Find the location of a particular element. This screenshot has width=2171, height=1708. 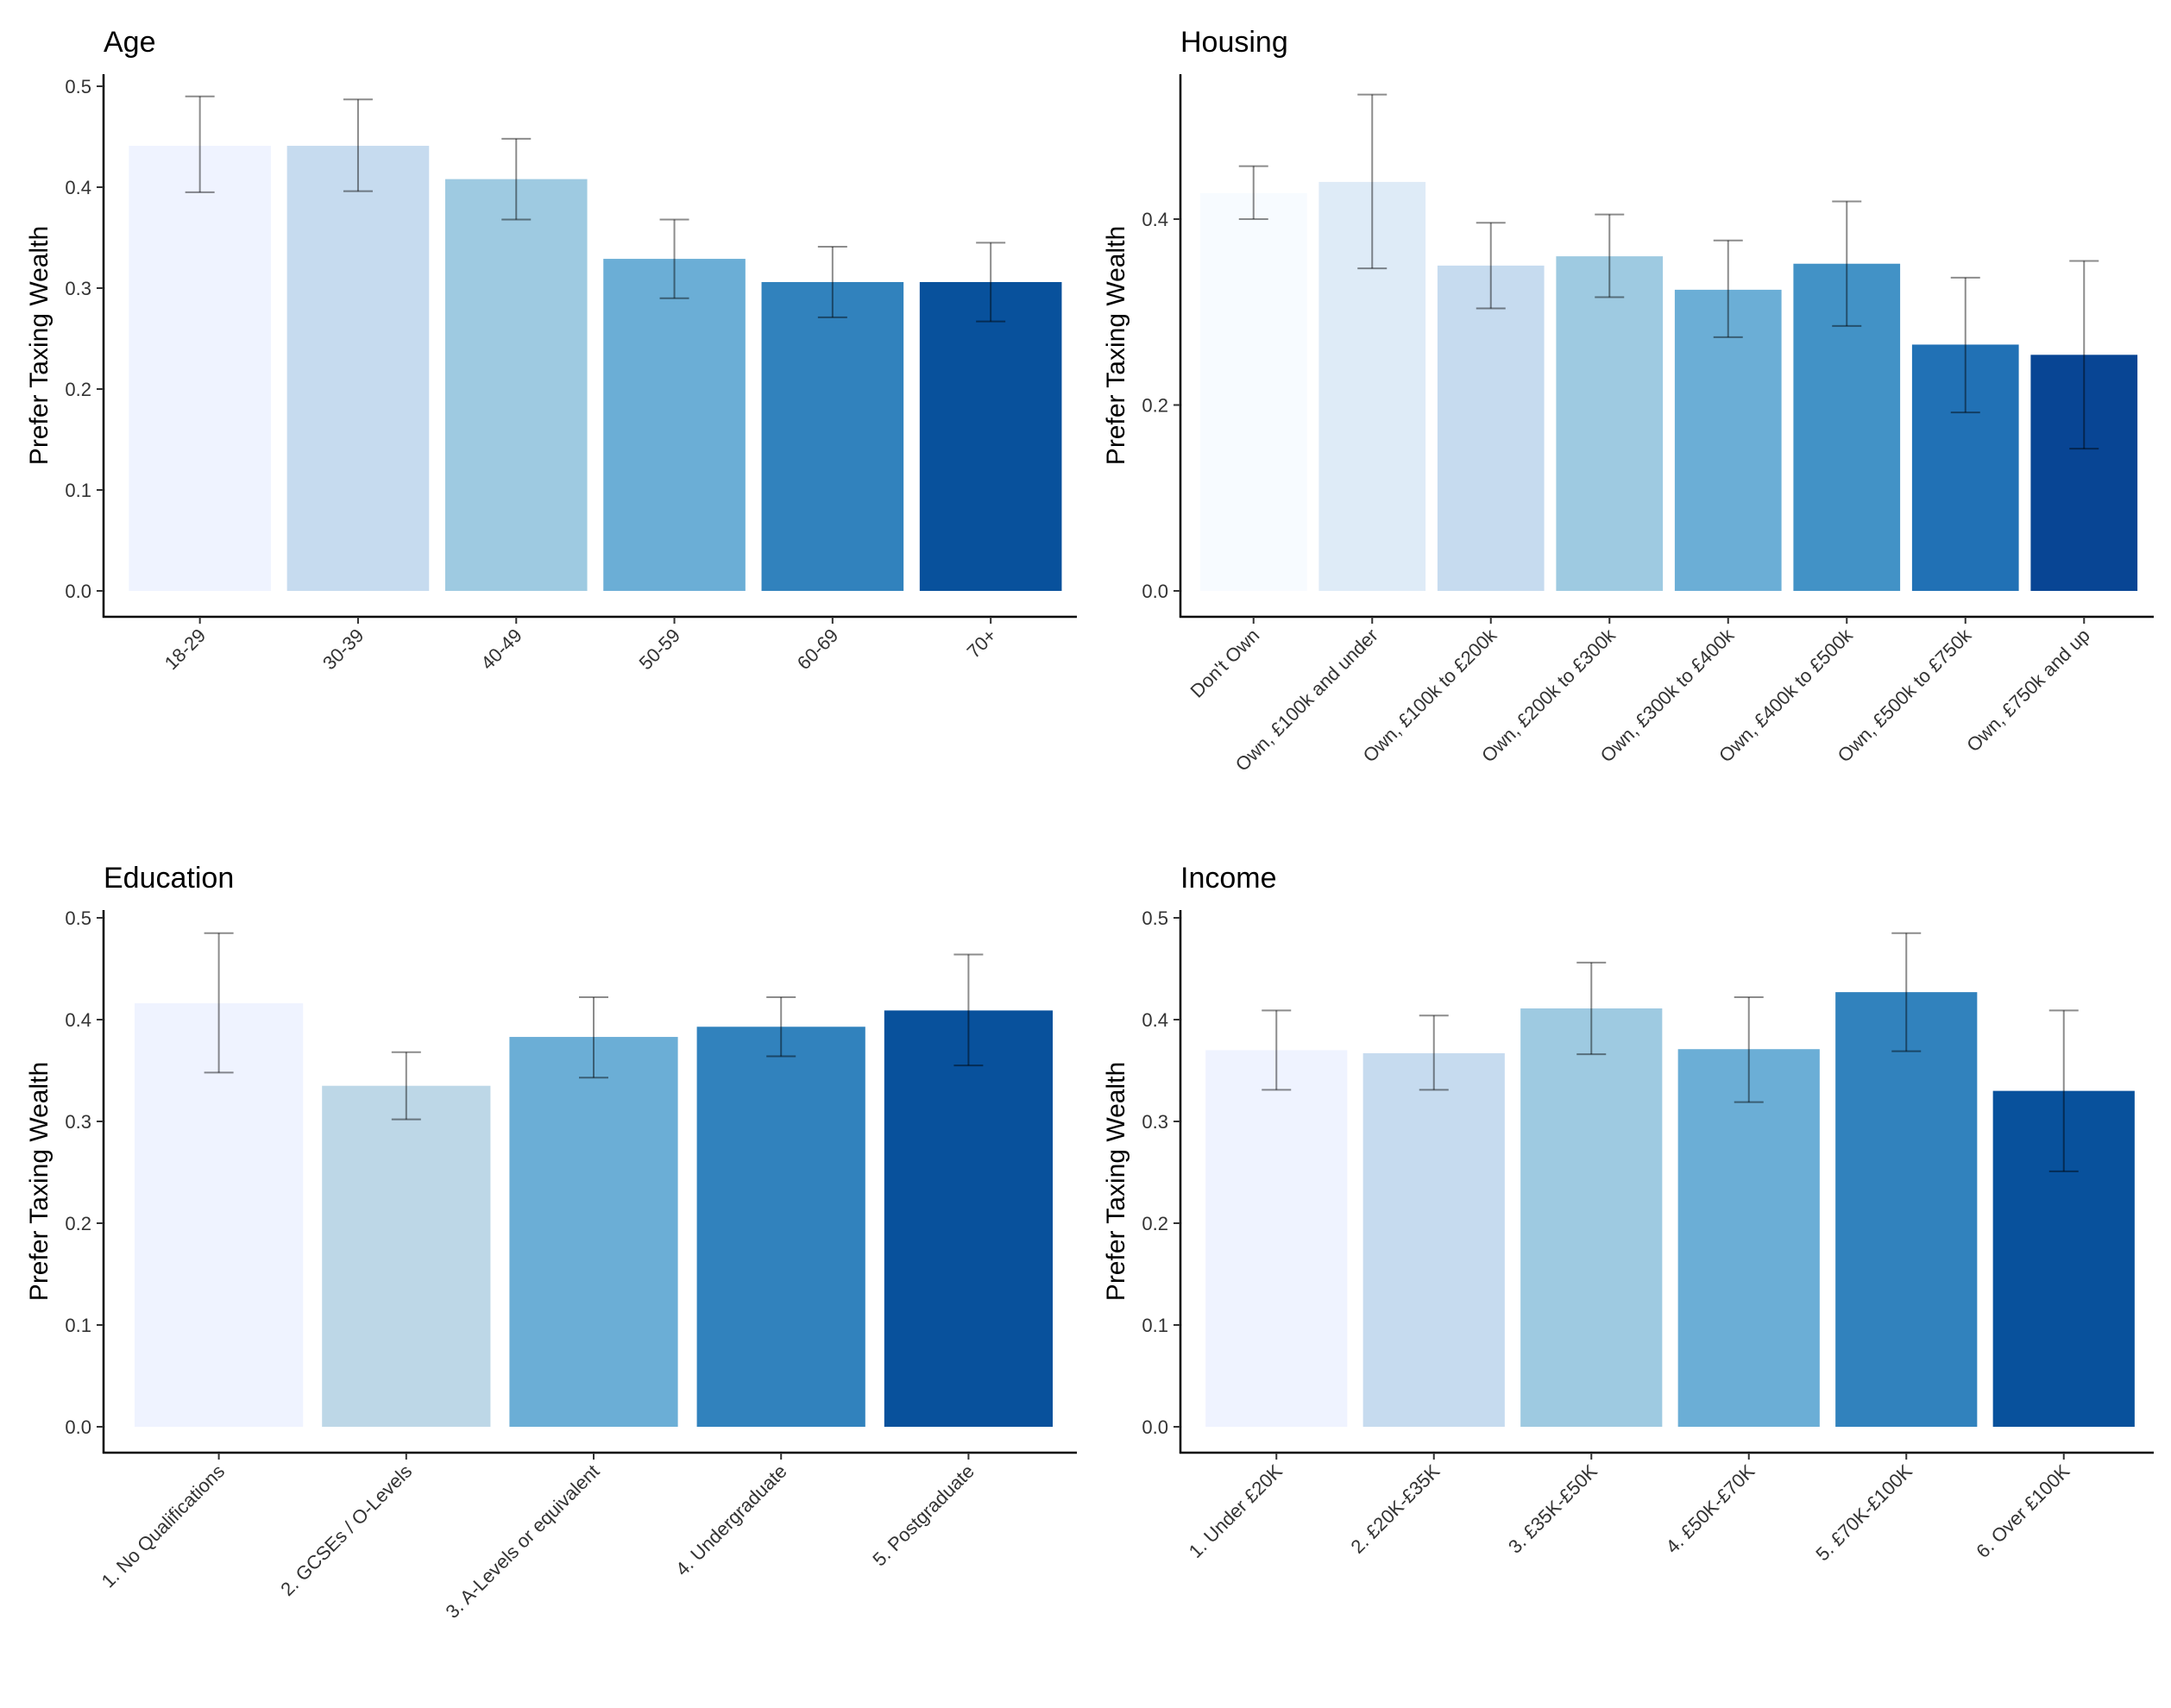

x-tick-label: Don't Own is located at coordinates (1224, 663).